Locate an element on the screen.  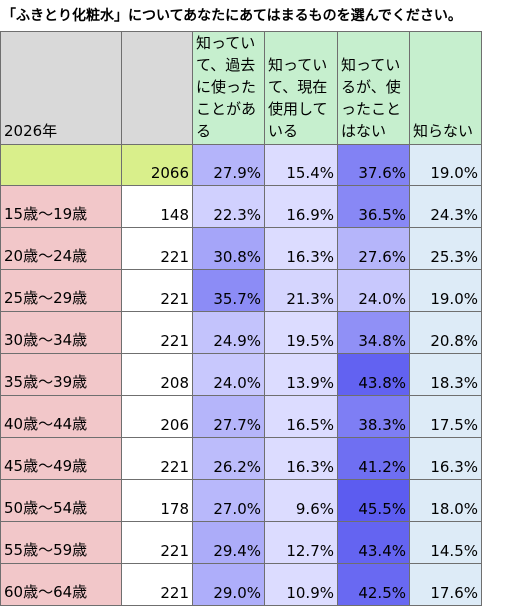
age-group-label: 30歳～34歳 is located at coordinates (61, 332).